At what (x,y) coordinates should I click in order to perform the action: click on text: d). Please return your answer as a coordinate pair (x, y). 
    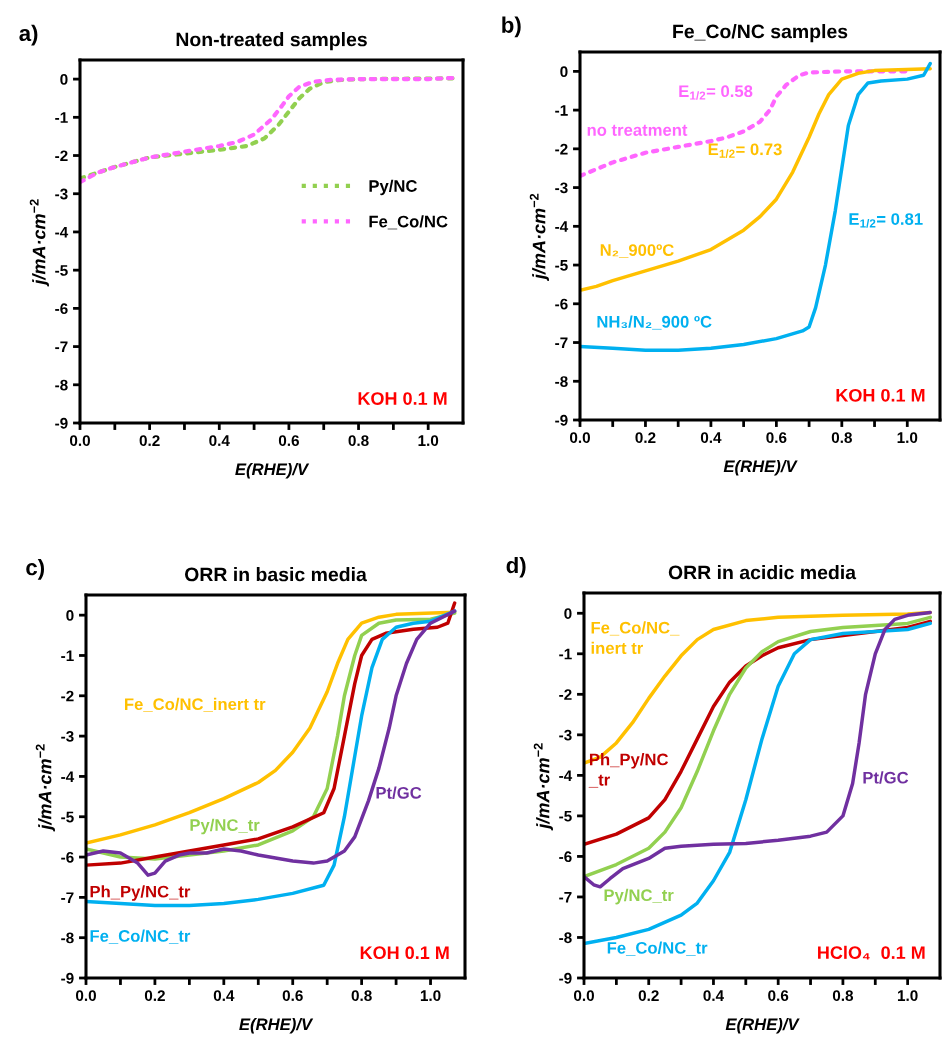
    Looking at the image, I should click on (516, 567).